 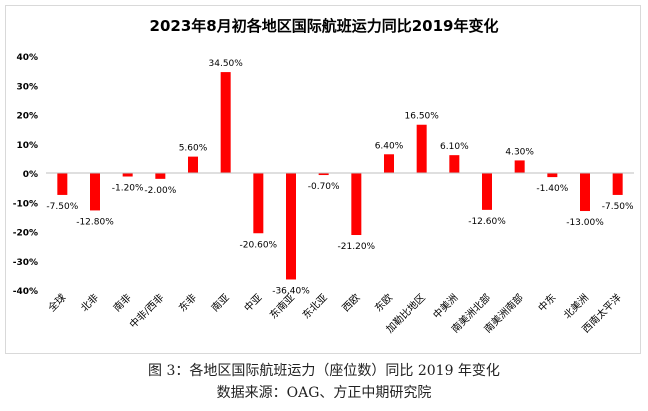 I want to click on data-label-15: 4.30%, so click(x=519, y=152).